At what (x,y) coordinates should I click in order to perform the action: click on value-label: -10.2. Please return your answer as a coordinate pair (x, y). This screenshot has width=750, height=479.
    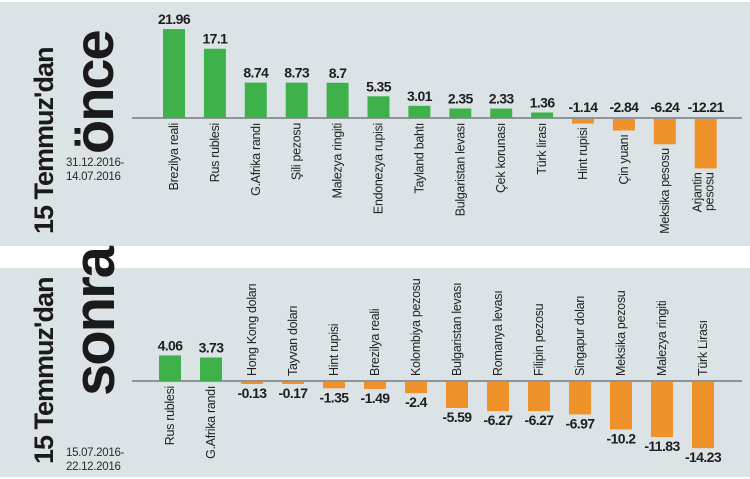
    Looking at the image, I should click on (622, 438).